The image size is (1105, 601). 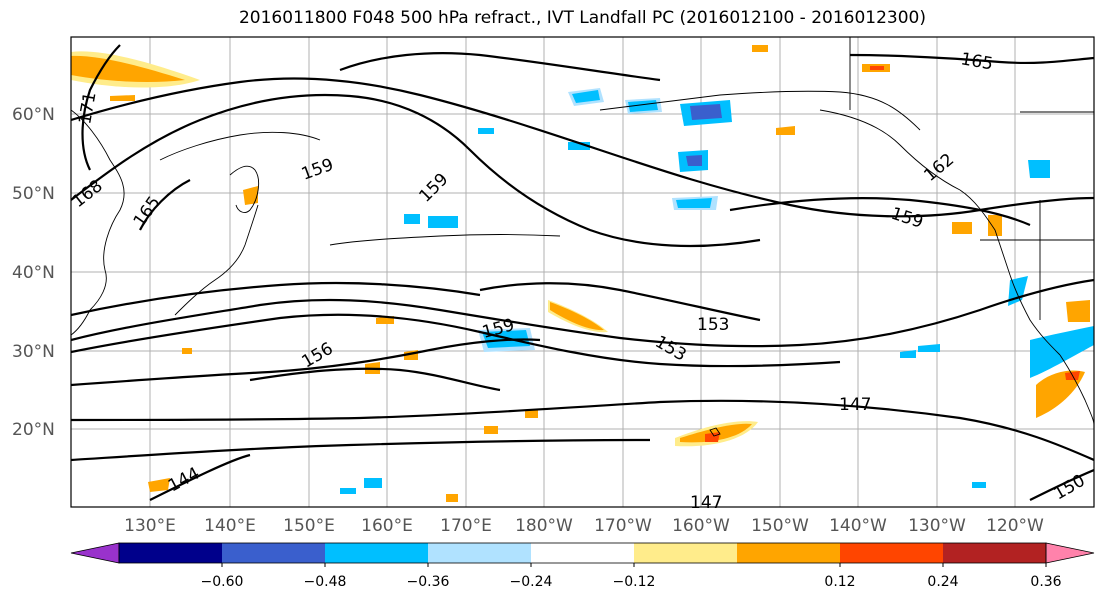 What do you see at coordinates (985, 232) in the screenshot?
I see `coastline-bc` at bounding box center [985, 232].